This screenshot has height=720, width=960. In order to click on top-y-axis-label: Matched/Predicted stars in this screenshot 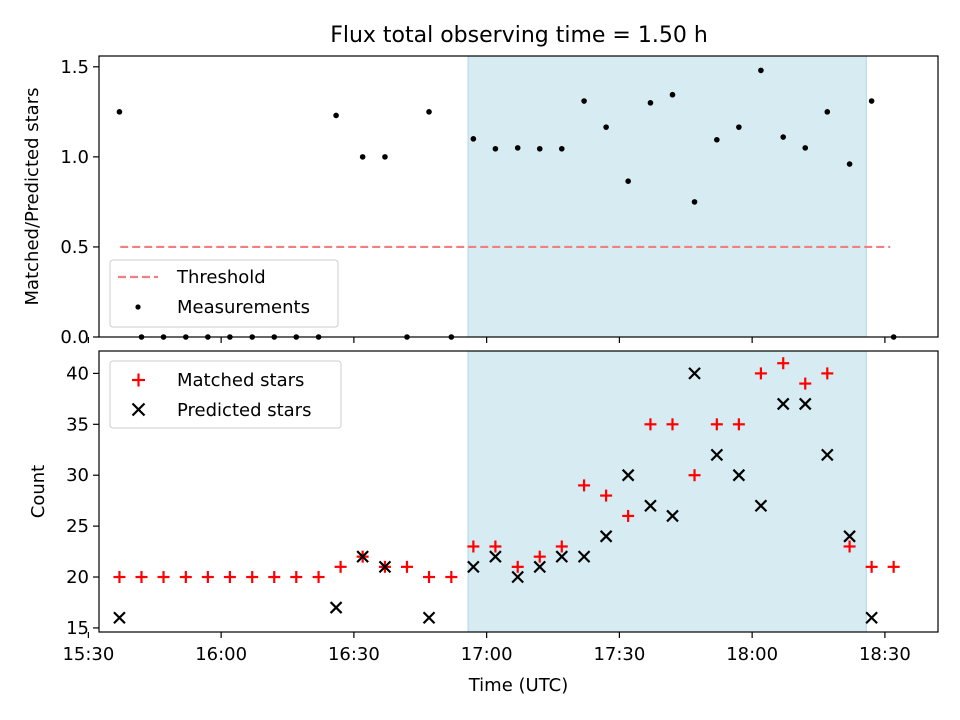, I will do `click(32, 197)`.